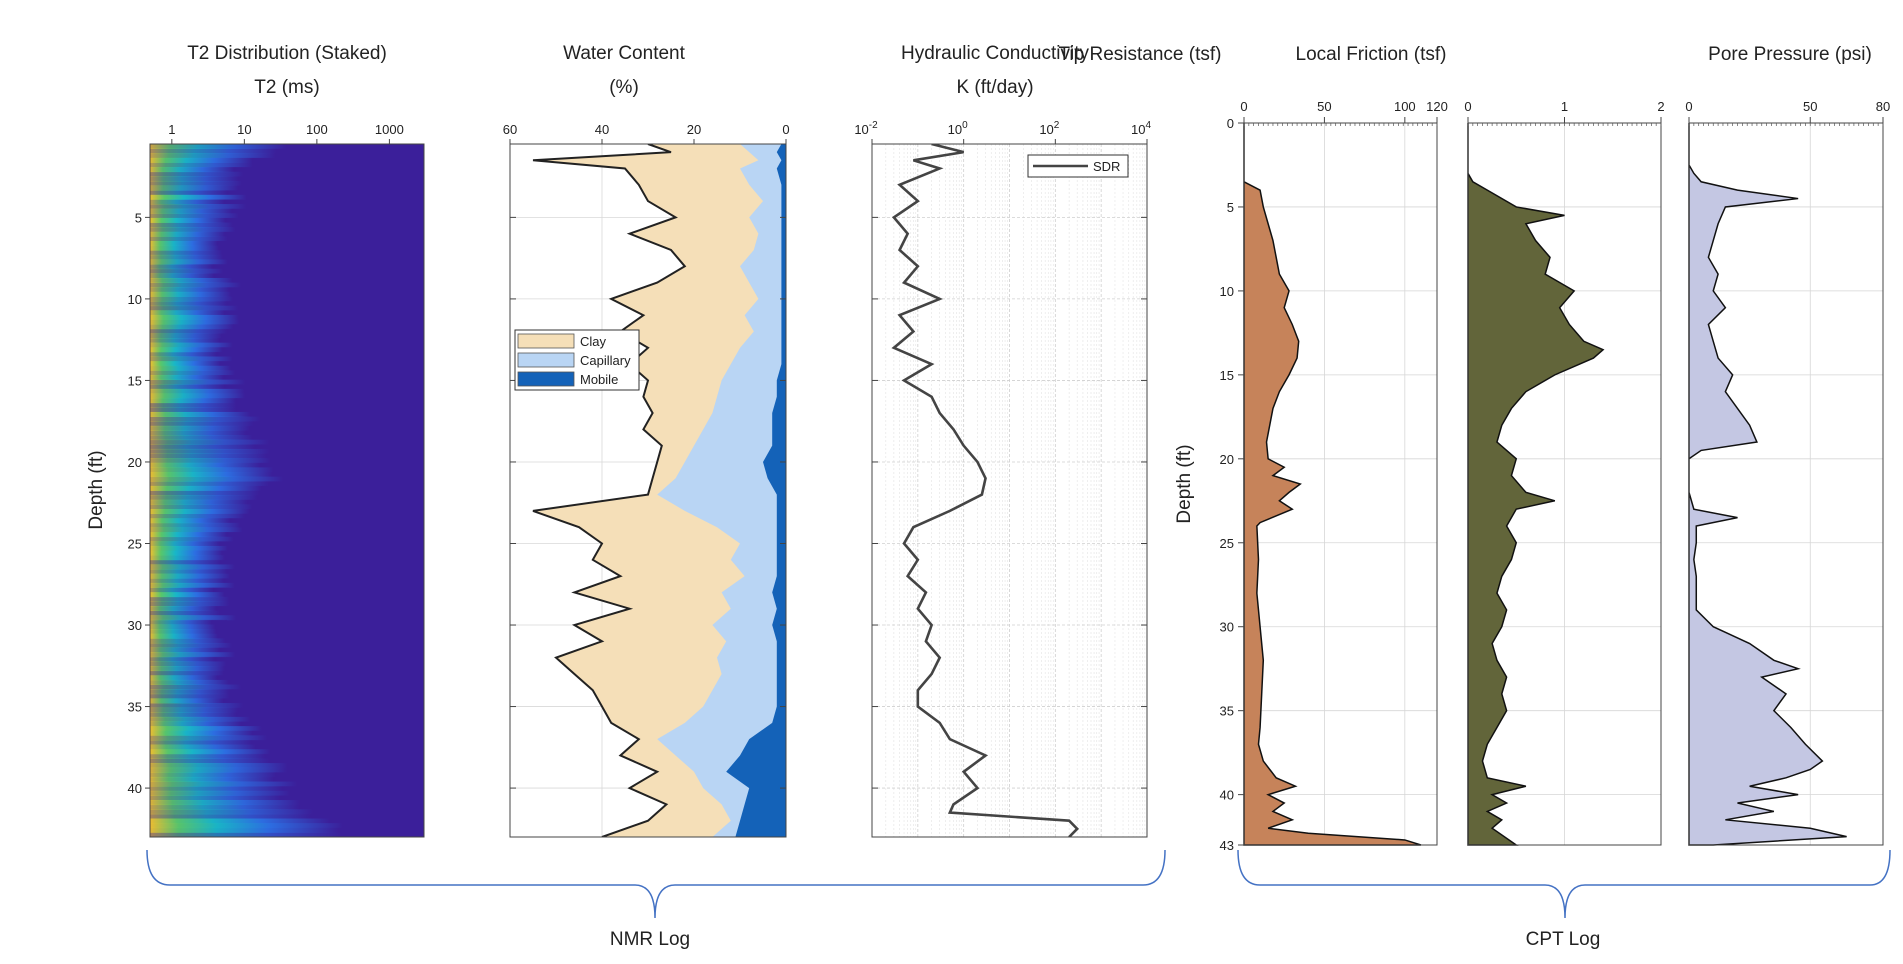  Describe the element at coordinates (1140, 54) in the screenshot. I see `tip-title: Tip Resistance (tsf)` at that location.